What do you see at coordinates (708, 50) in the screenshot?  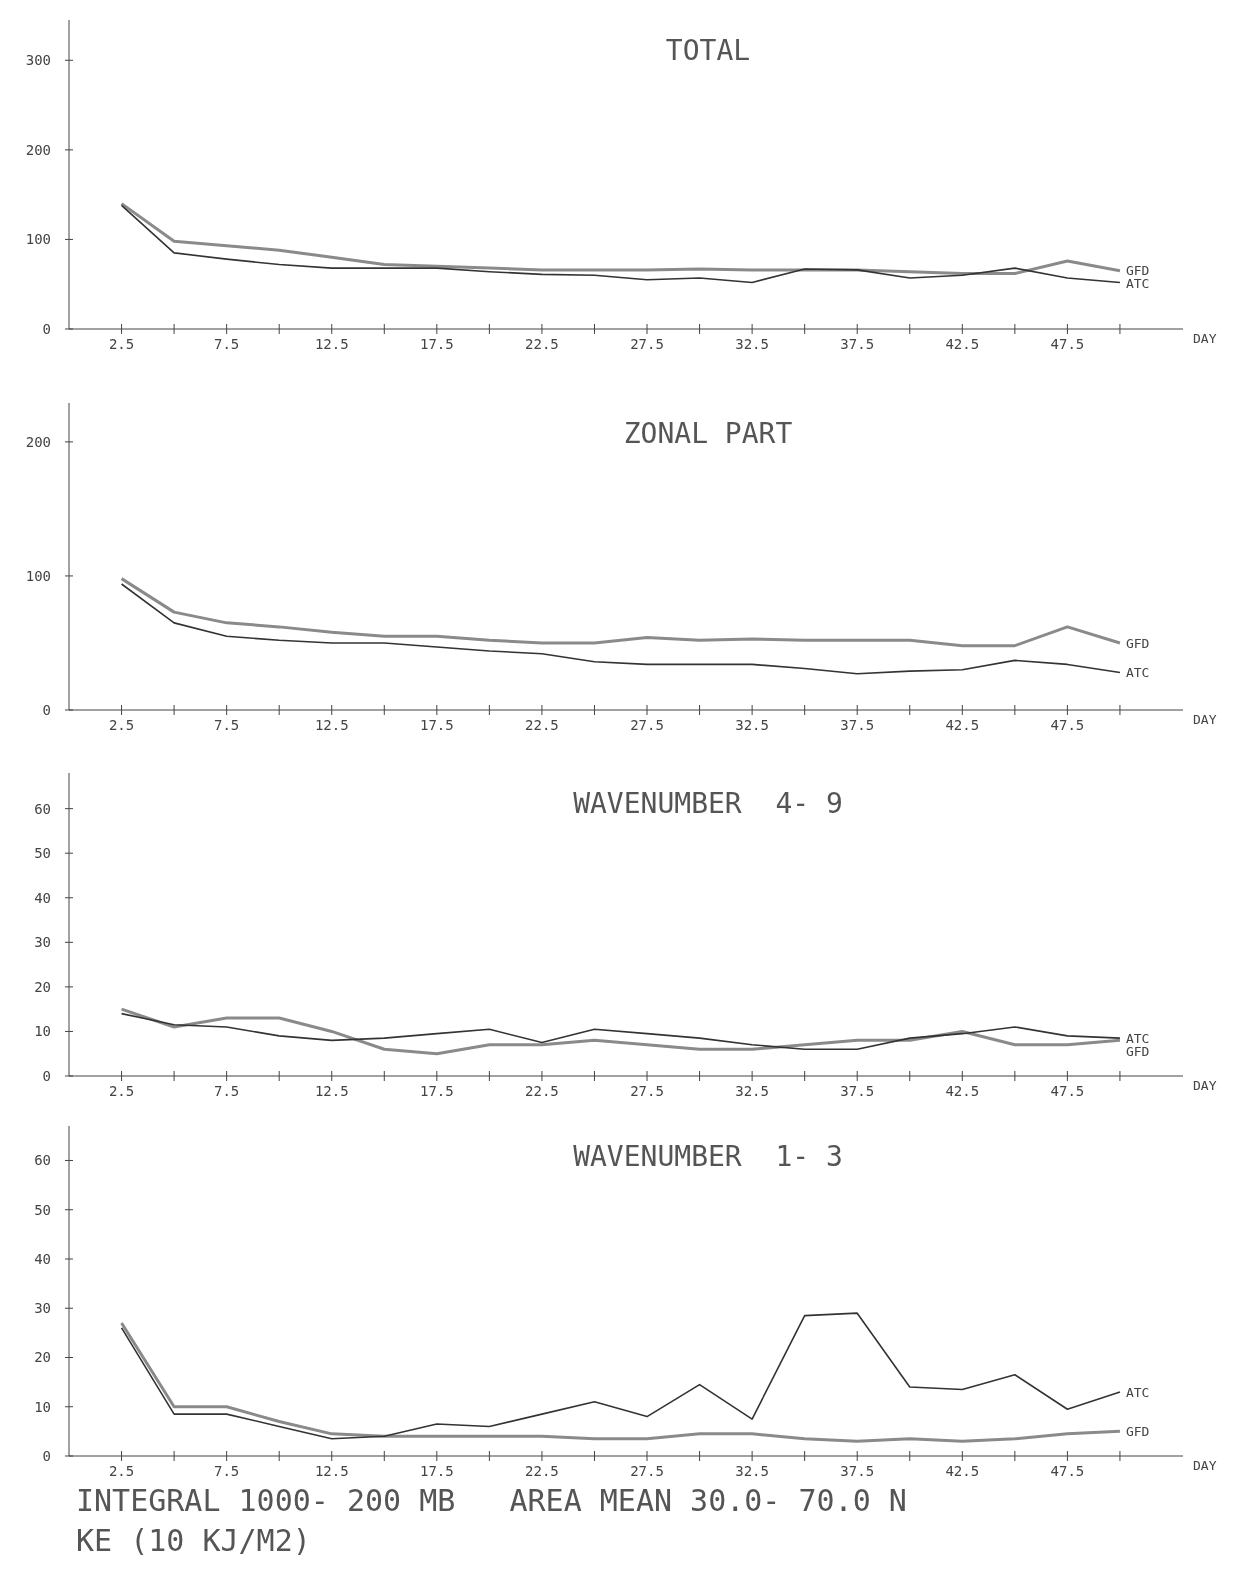 I see `text: TOTAL` at bounding box center [708, 50].